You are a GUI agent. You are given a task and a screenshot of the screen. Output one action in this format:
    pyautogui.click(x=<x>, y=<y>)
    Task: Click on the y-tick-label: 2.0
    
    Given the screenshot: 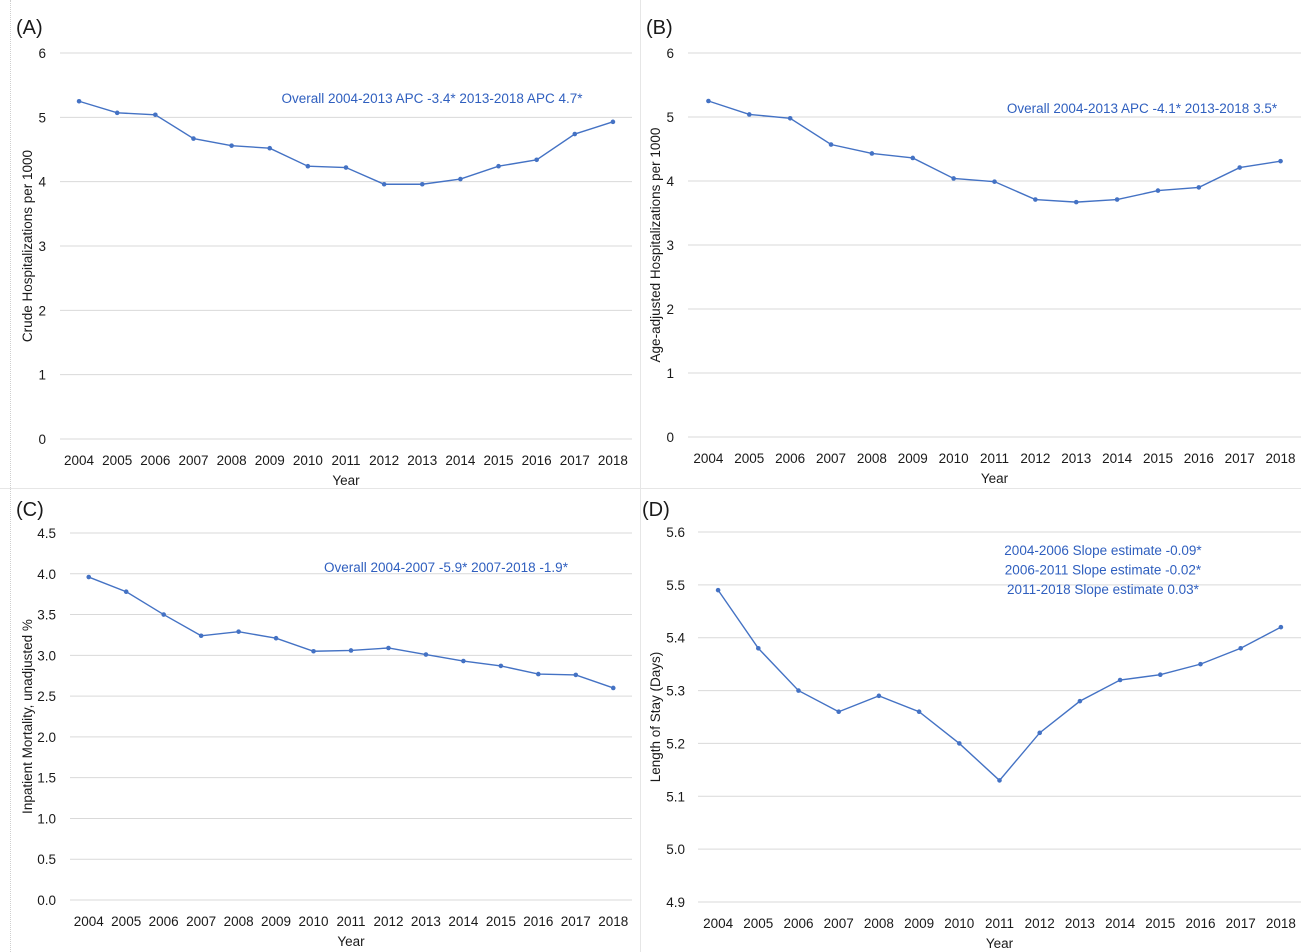 What is the action you would take?
    pyautogui.click(x=46, y=737)
    